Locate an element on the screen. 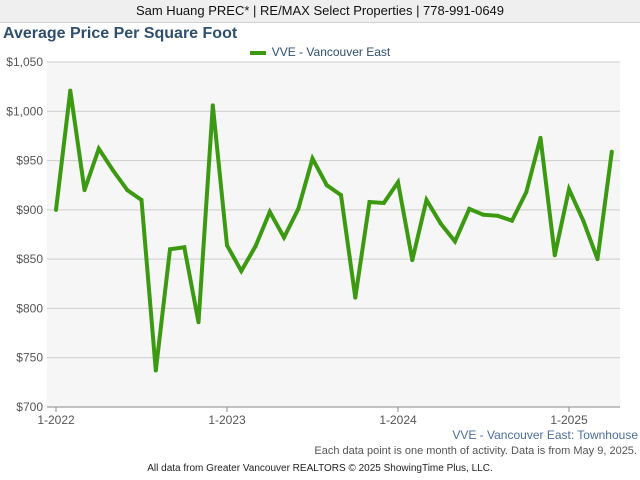  chart-subtitle: VVE - Vancouver East: Townhouse is located at coordinates (545, 435).